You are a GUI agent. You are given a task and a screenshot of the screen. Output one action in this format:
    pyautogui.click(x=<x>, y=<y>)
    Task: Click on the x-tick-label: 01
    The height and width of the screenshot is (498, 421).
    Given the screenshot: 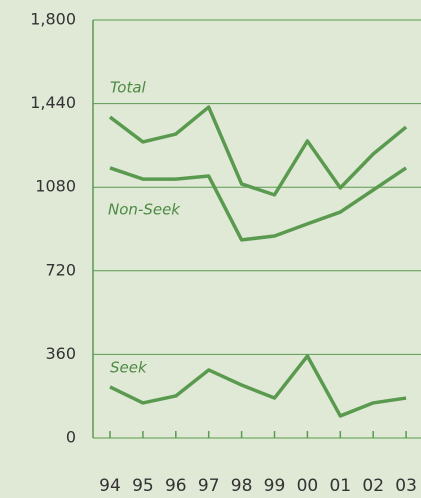 What is the action you would take?
    pyautogui.click(x=340, y=486)
    